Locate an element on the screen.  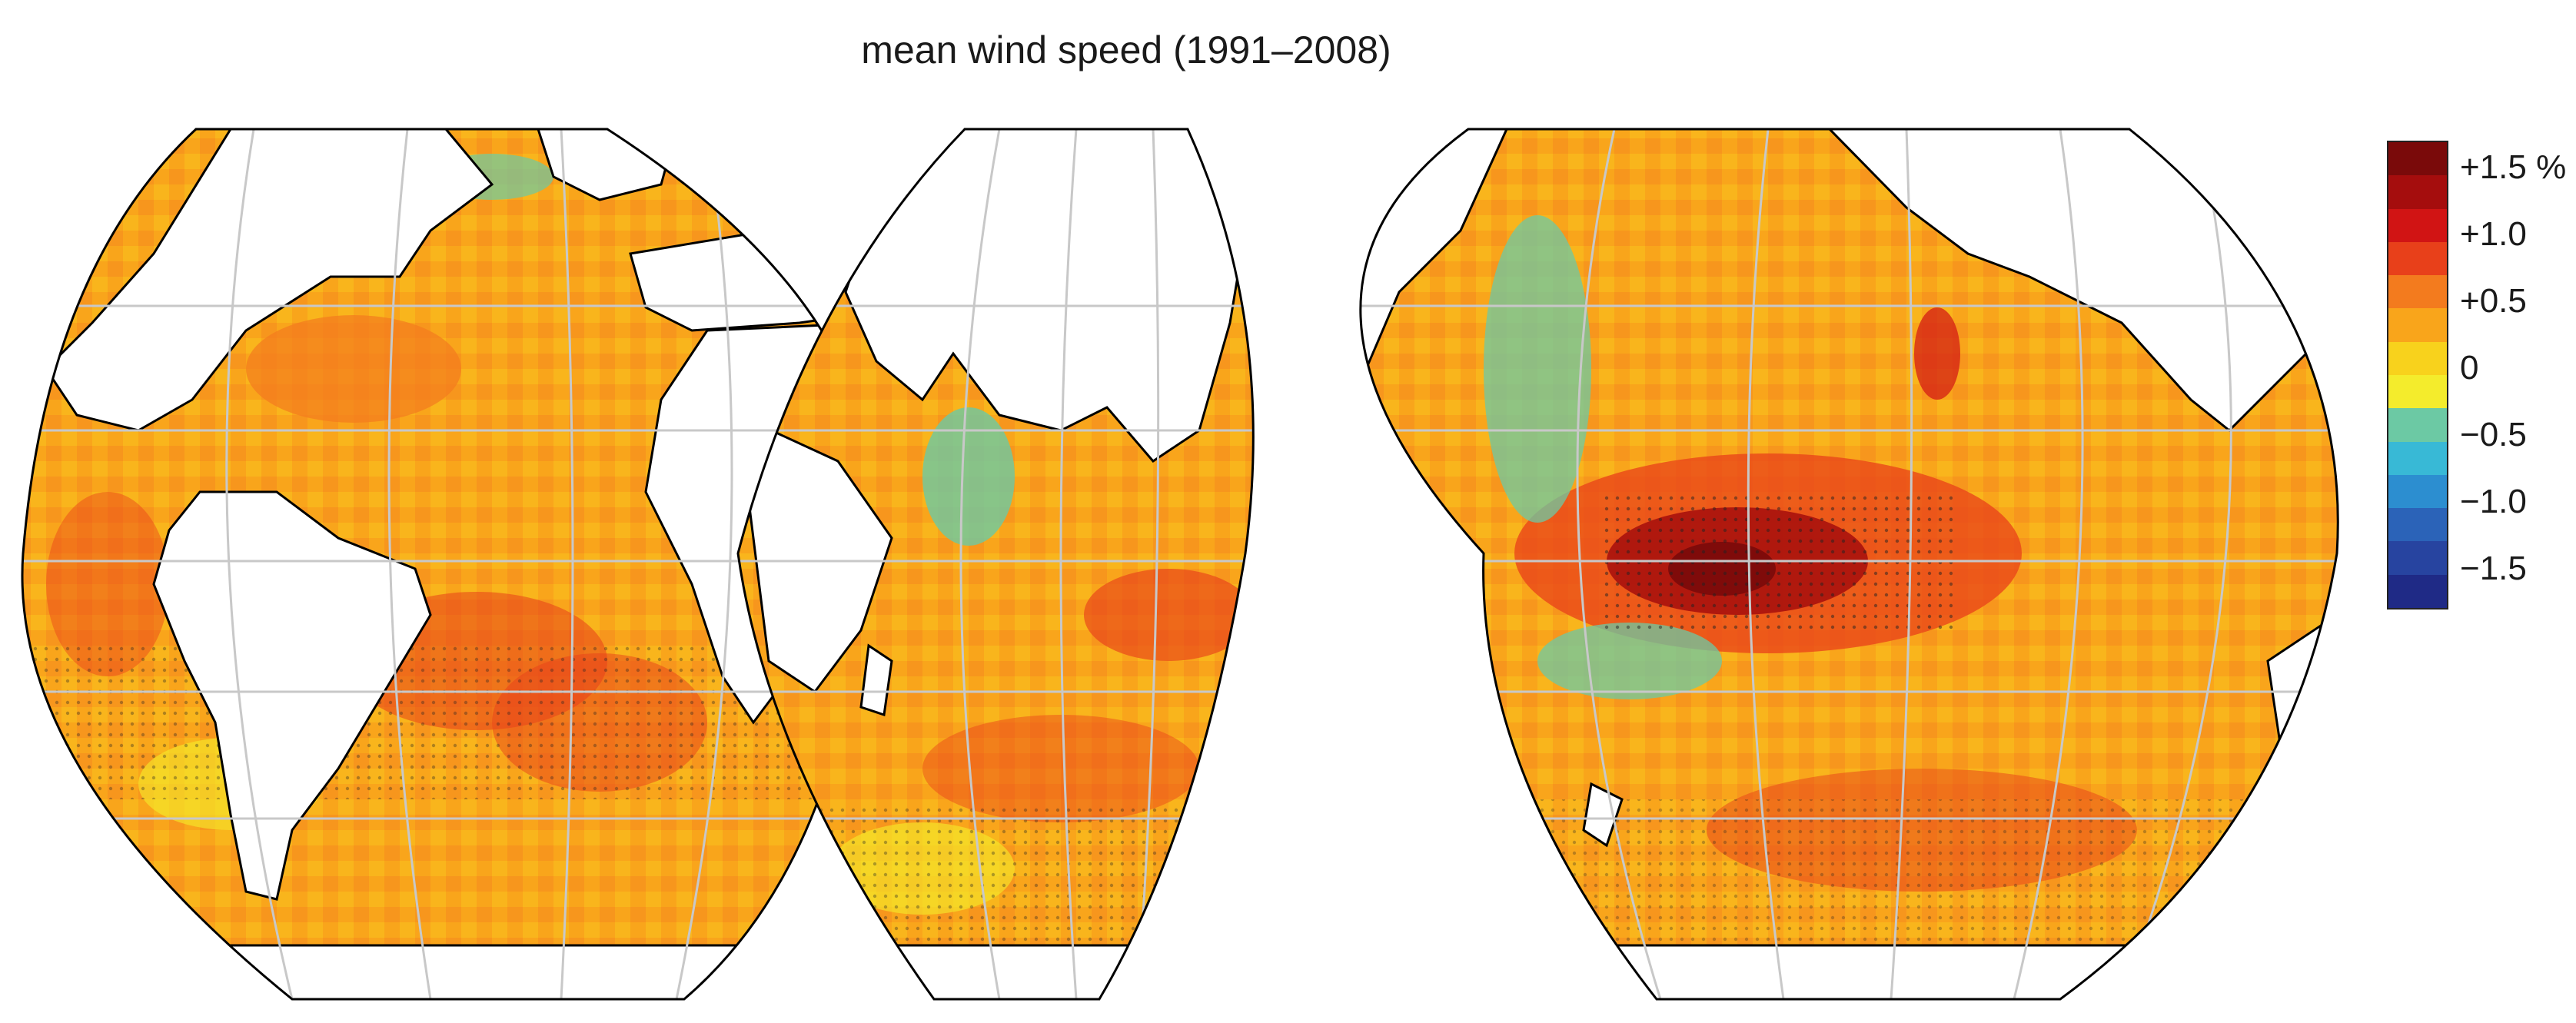
colorbar-label-plus-1-0: +1.0 is located at coordinates (2493, 234).